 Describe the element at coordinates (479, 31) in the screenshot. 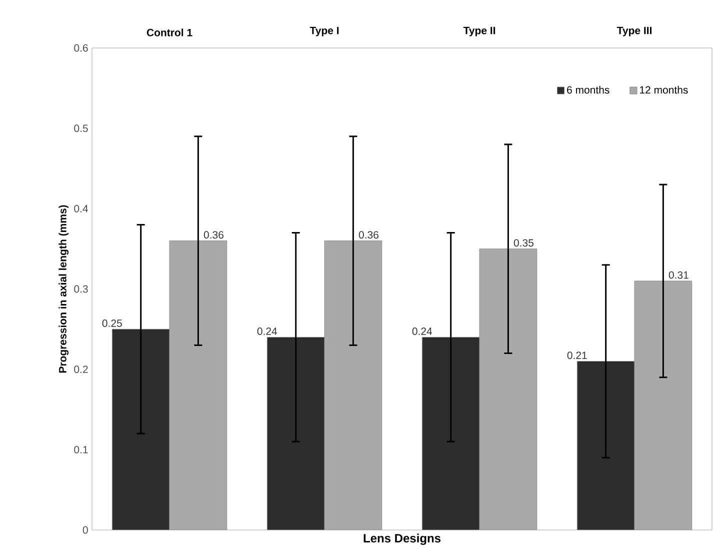

I see `x-tick-label: Type II` at that location.